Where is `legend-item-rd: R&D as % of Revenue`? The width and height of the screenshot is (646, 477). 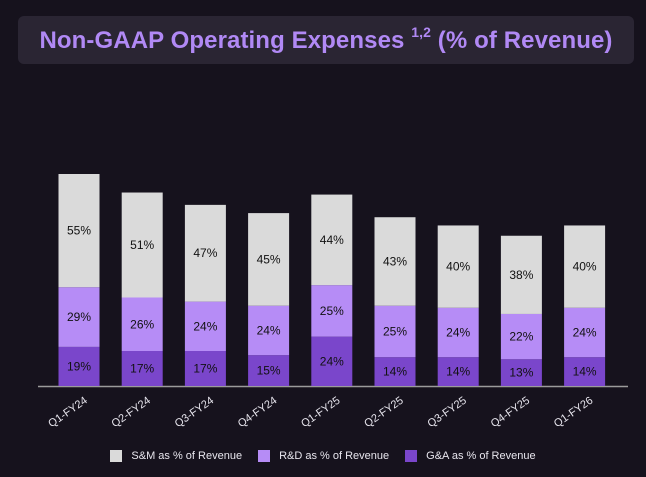 legend-item-rd: R&D as % of Revenue is located at coordinates (323, 456).